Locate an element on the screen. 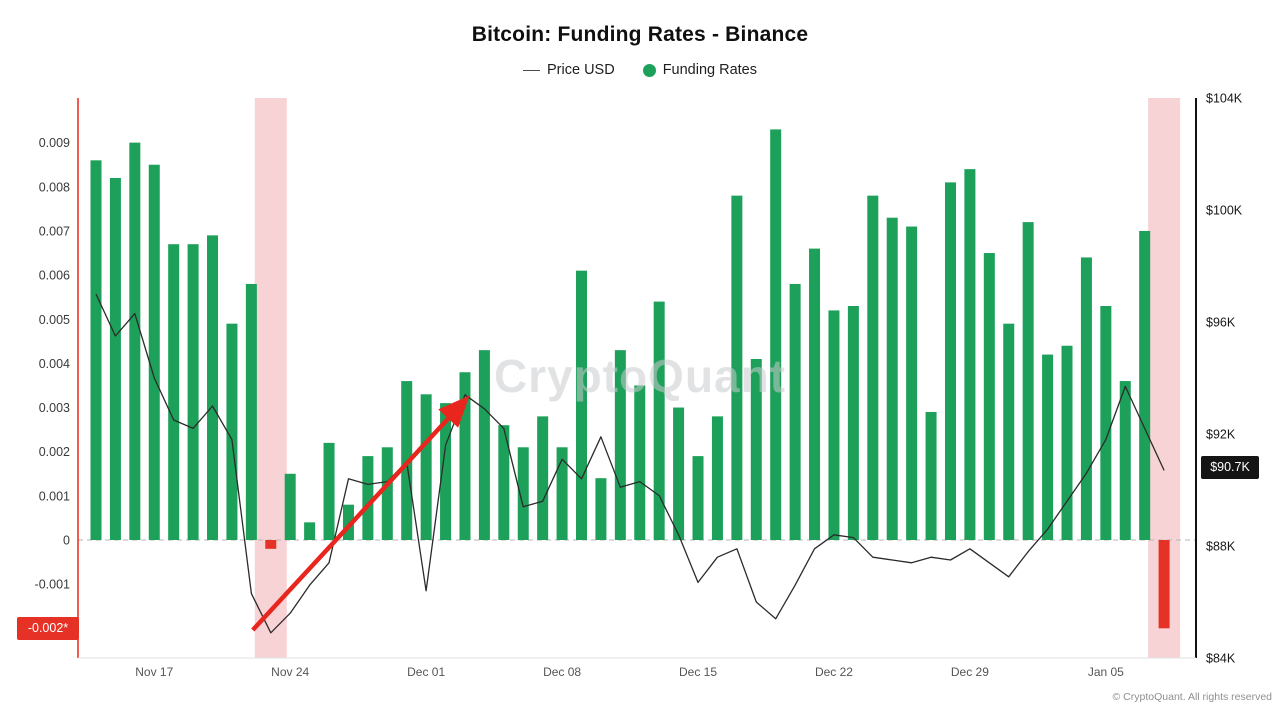 The height and width of the screenshot is (720, 1280). x-tick-label: Dec 29 is located at coordinates (970, 672).